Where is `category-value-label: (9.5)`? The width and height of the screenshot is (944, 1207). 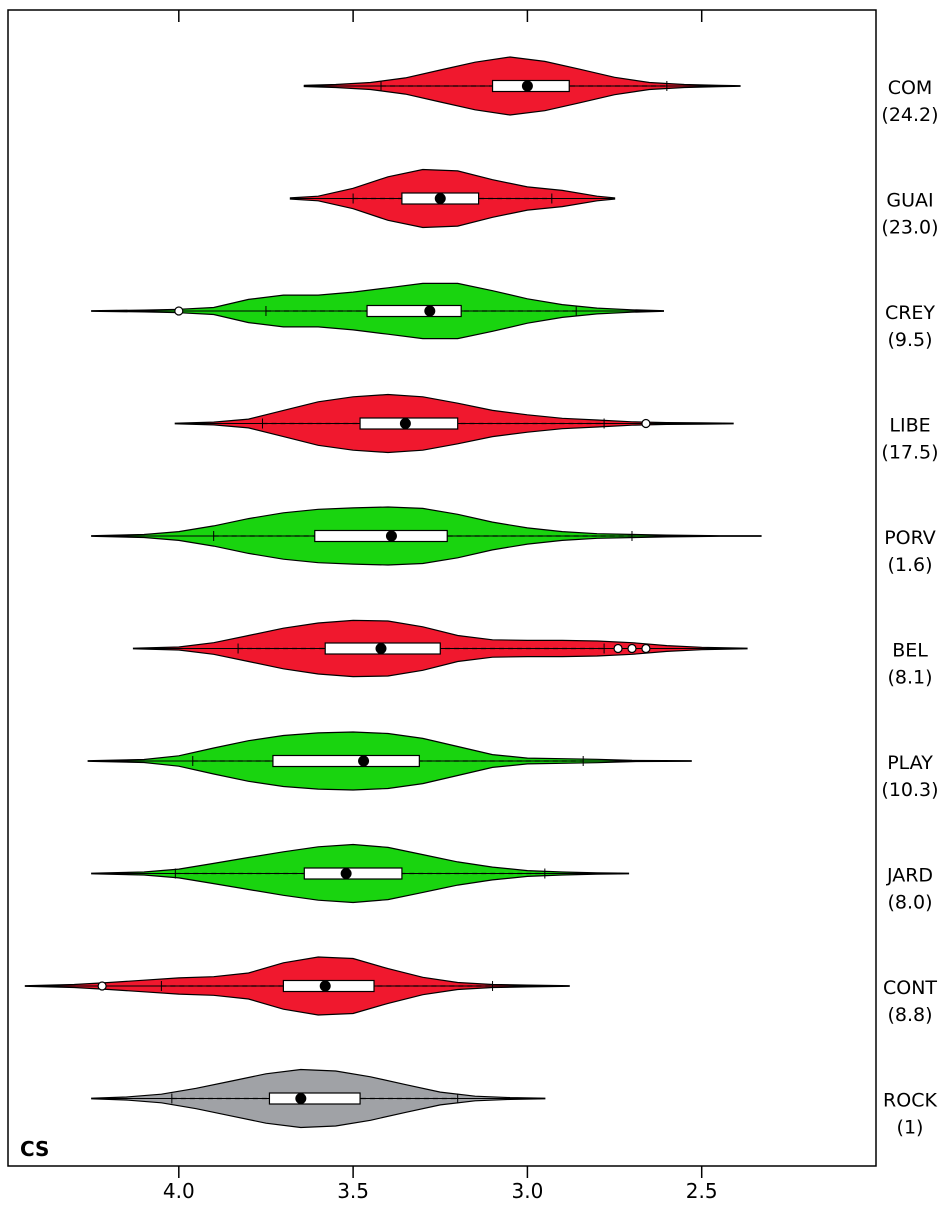
category-value-label: (9.5) is located at coordinates (909, 340).